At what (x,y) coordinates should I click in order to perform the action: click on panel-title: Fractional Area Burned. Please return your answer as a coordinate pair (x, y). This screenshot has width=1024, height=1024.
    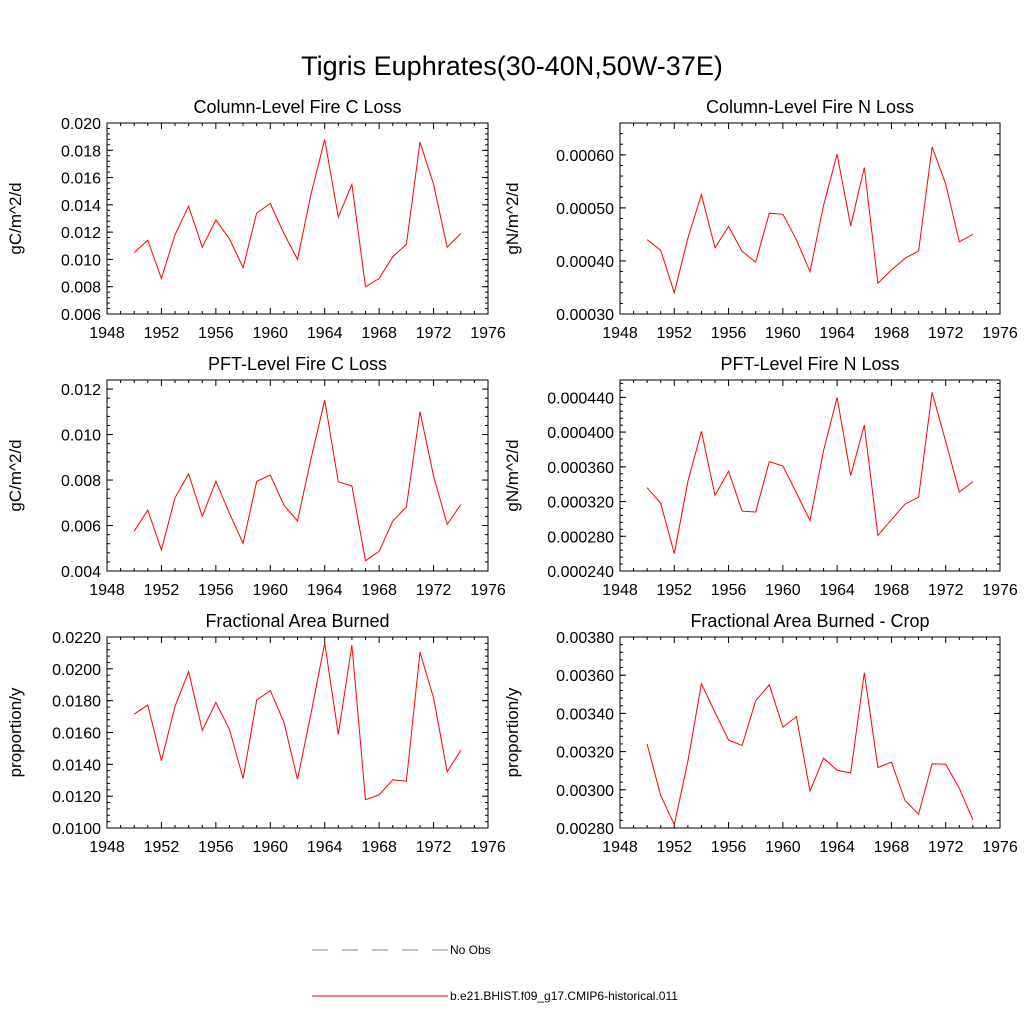
    Looking at the image, I should click on (297, 621).